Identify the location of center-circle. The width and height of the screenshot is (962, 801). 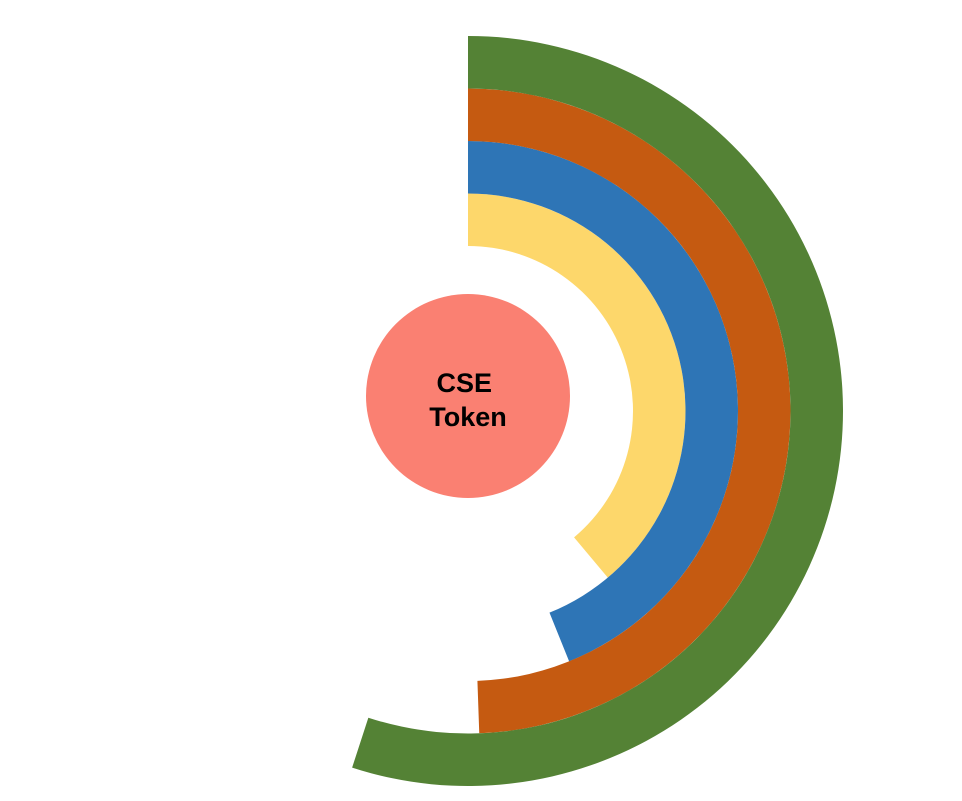
(468, 396).